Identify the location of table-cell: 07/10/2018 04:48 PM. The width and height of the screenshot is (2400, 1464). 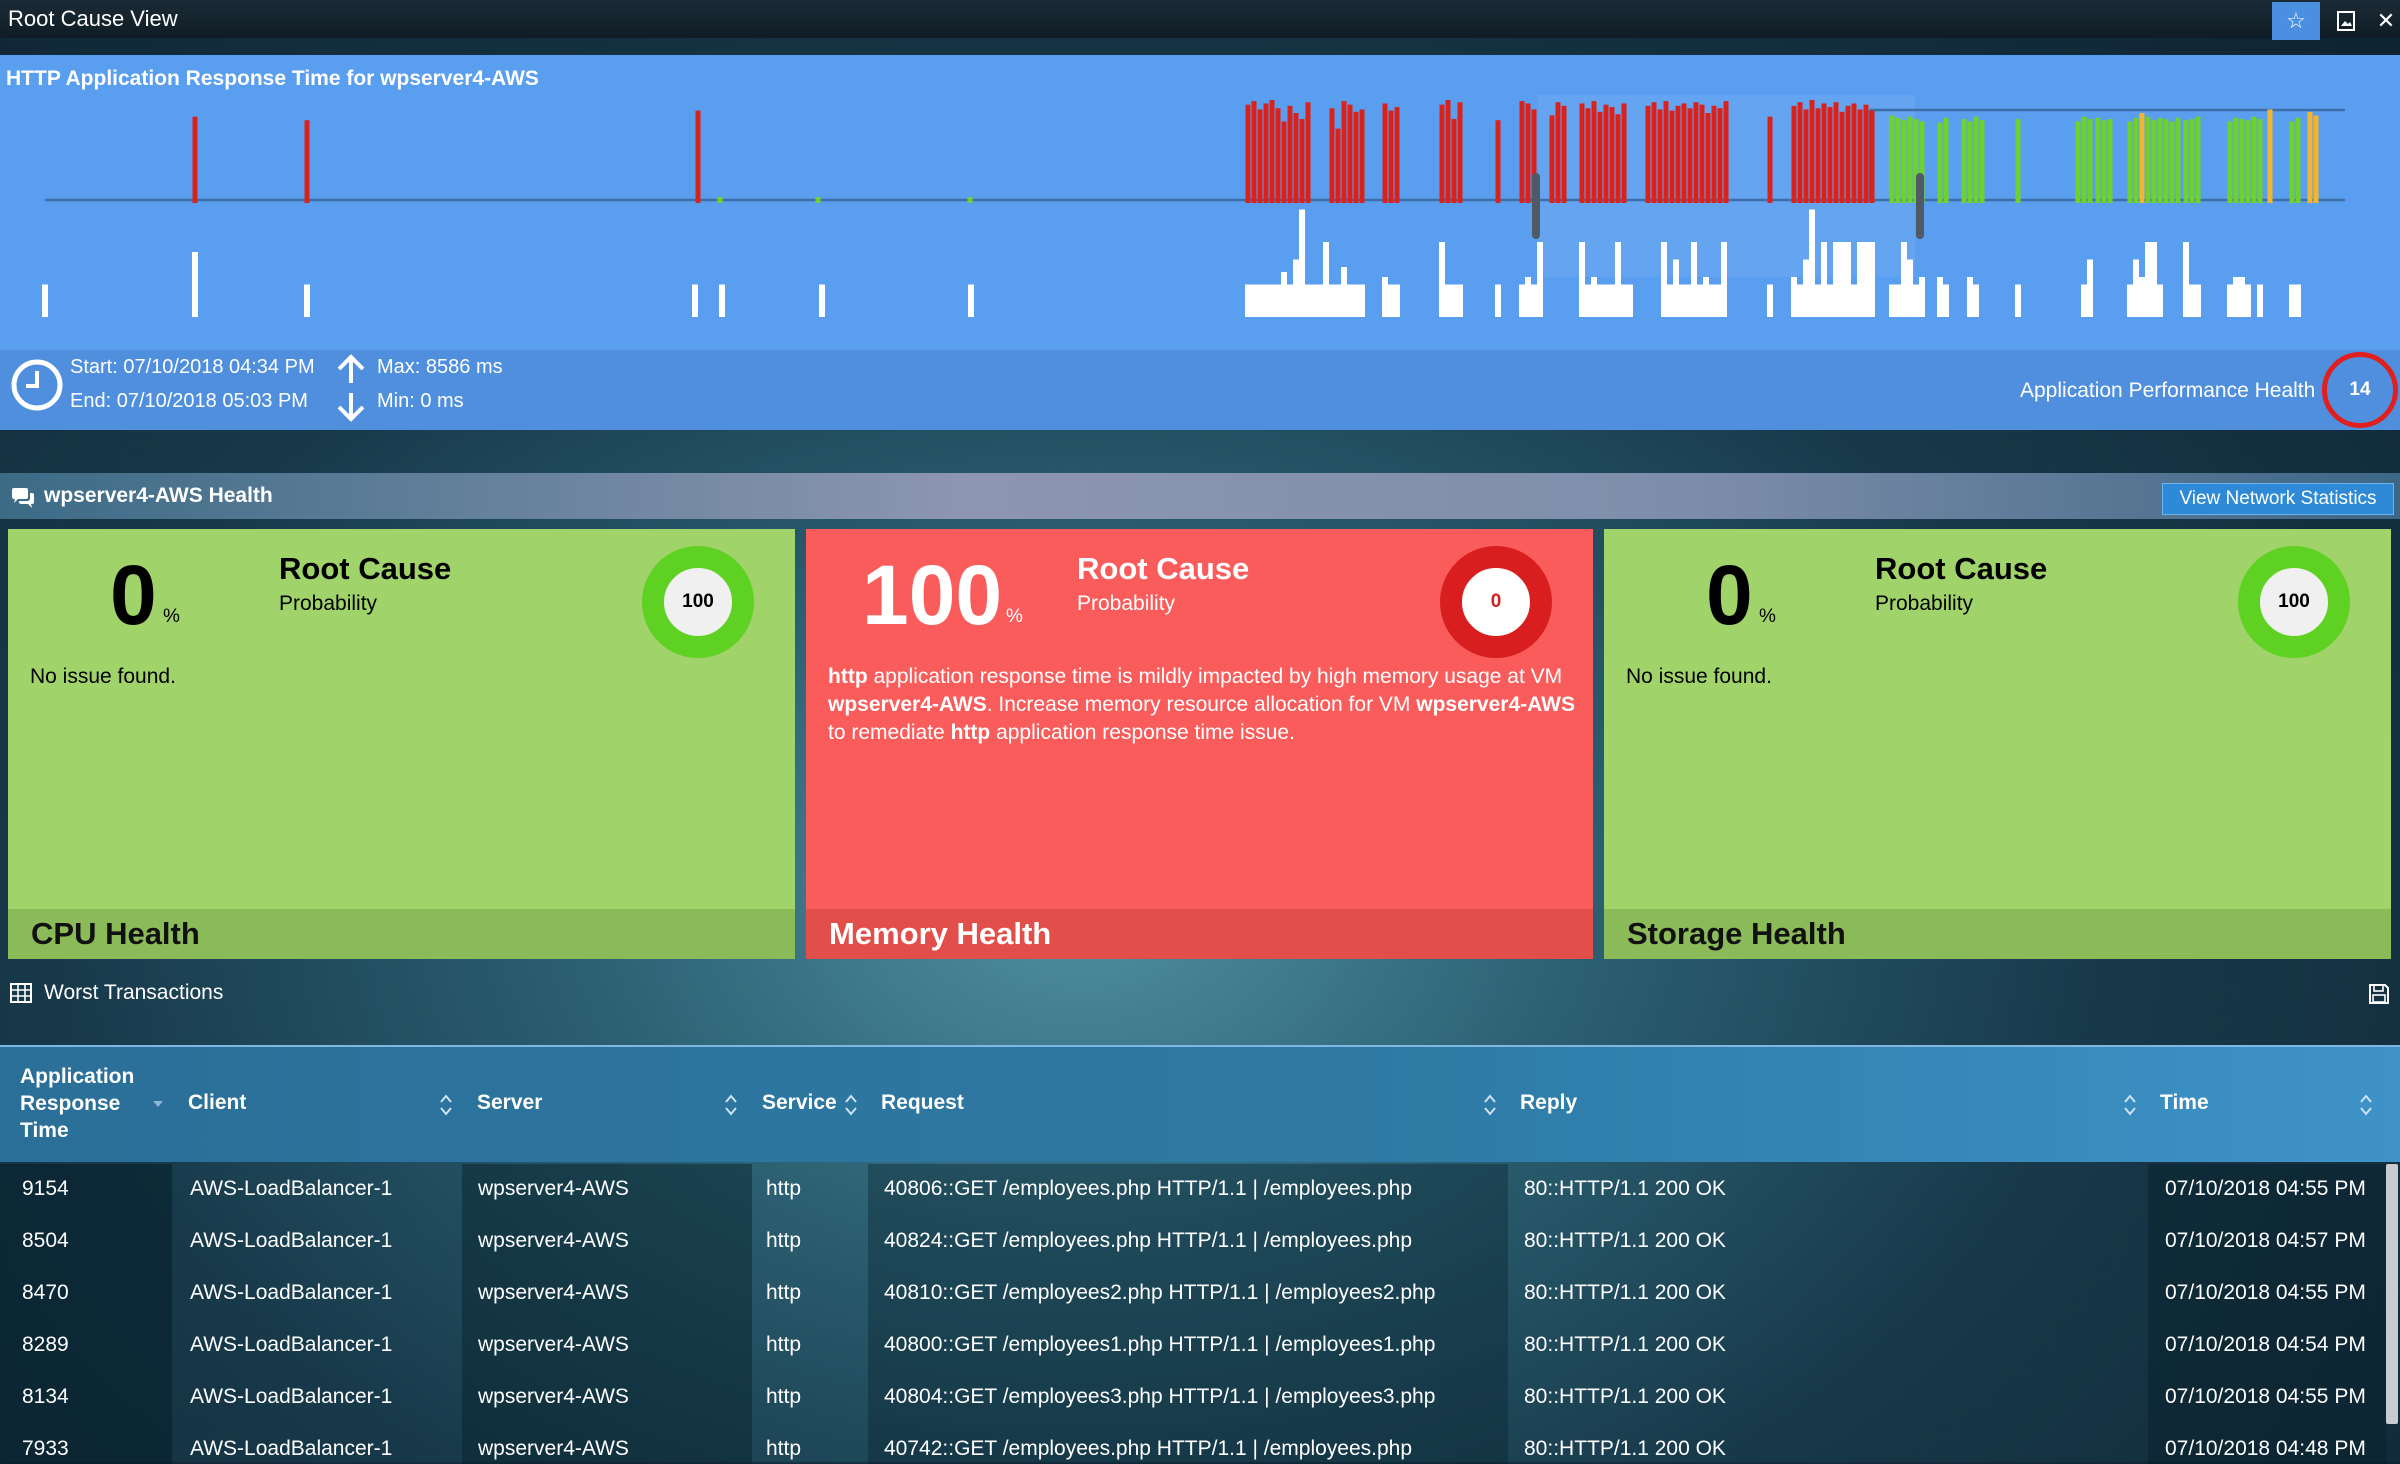
(2265, 1448).